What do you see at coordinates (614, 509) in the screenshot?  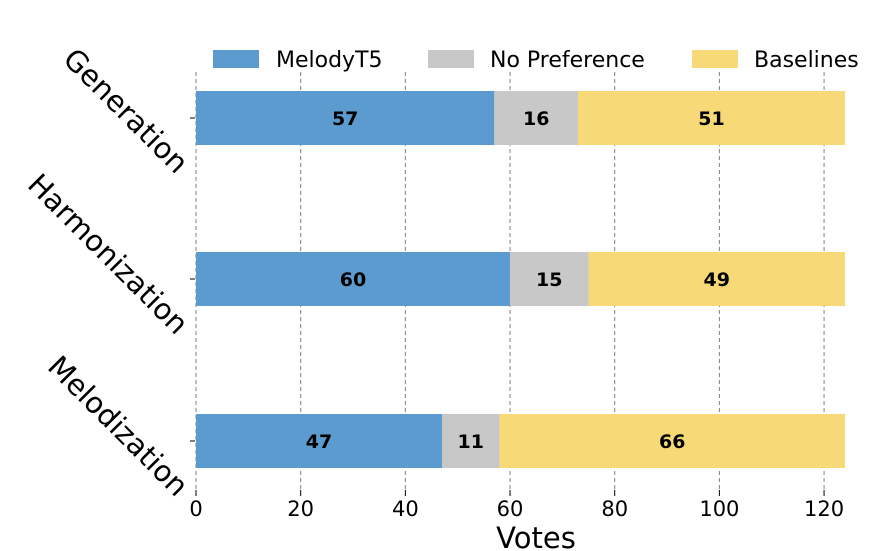 I see `x-tick-label-80: 80` at bounding box center [614, 509].